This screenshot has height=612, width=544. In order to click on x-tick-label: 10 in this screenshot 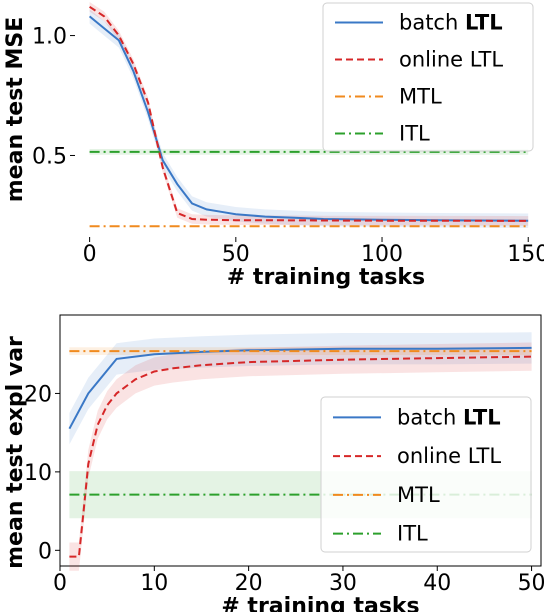, I will do `click(154, 583)`.